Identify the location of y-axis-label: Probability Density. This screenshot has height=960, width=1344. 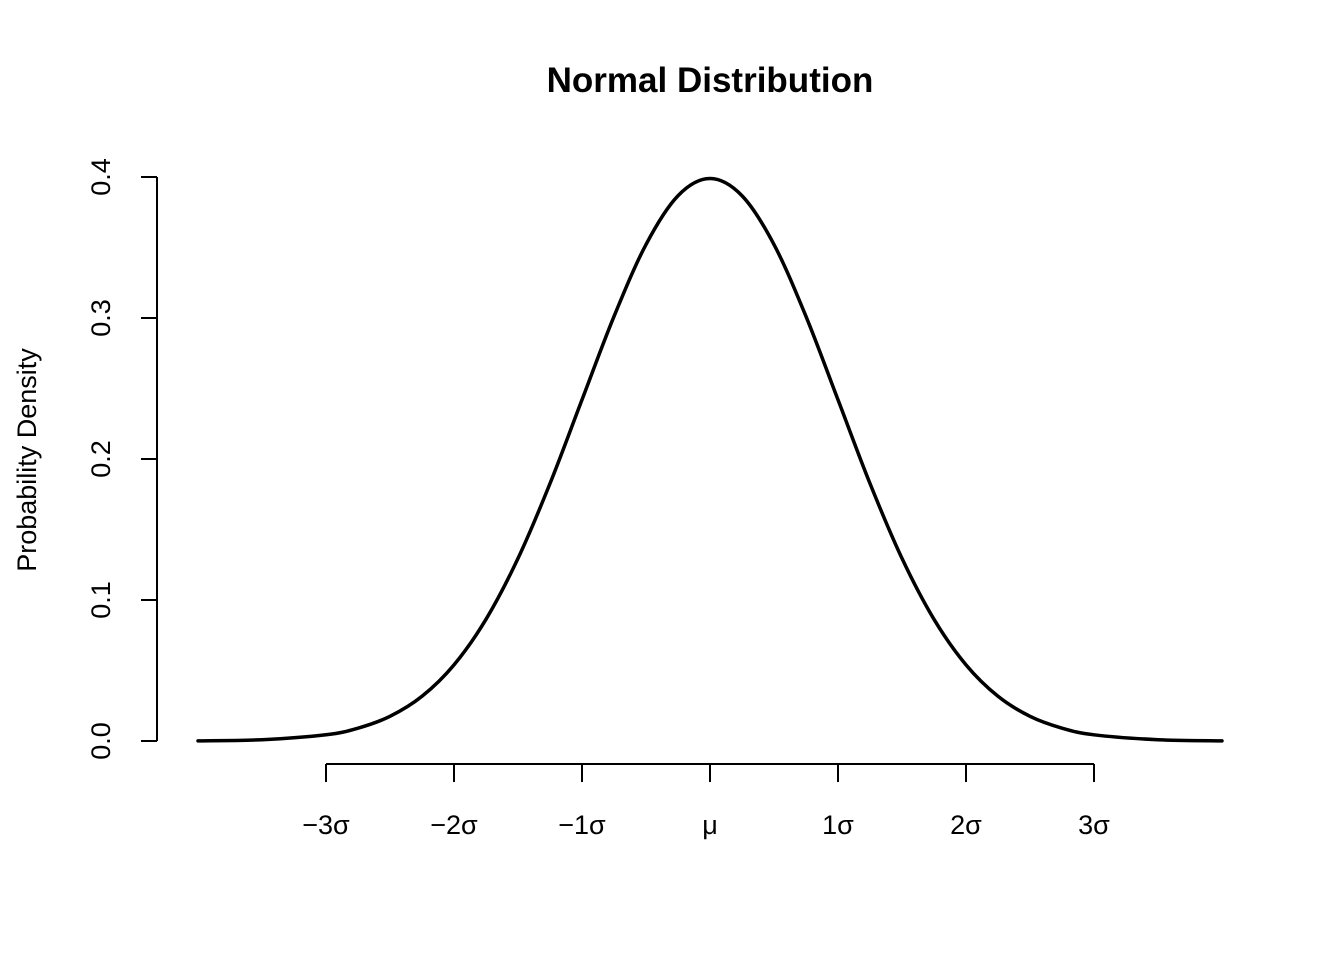
(27, 460).